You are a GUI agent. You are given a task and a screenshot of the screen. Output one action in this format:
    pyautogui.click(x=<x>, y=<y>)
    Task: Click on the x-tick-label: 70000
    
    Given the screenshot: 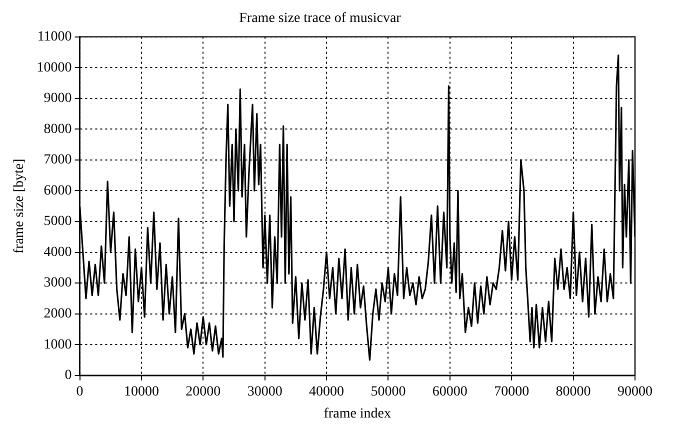 What is the action you would take?
    pyautogui.click(x=512, y=392)
    